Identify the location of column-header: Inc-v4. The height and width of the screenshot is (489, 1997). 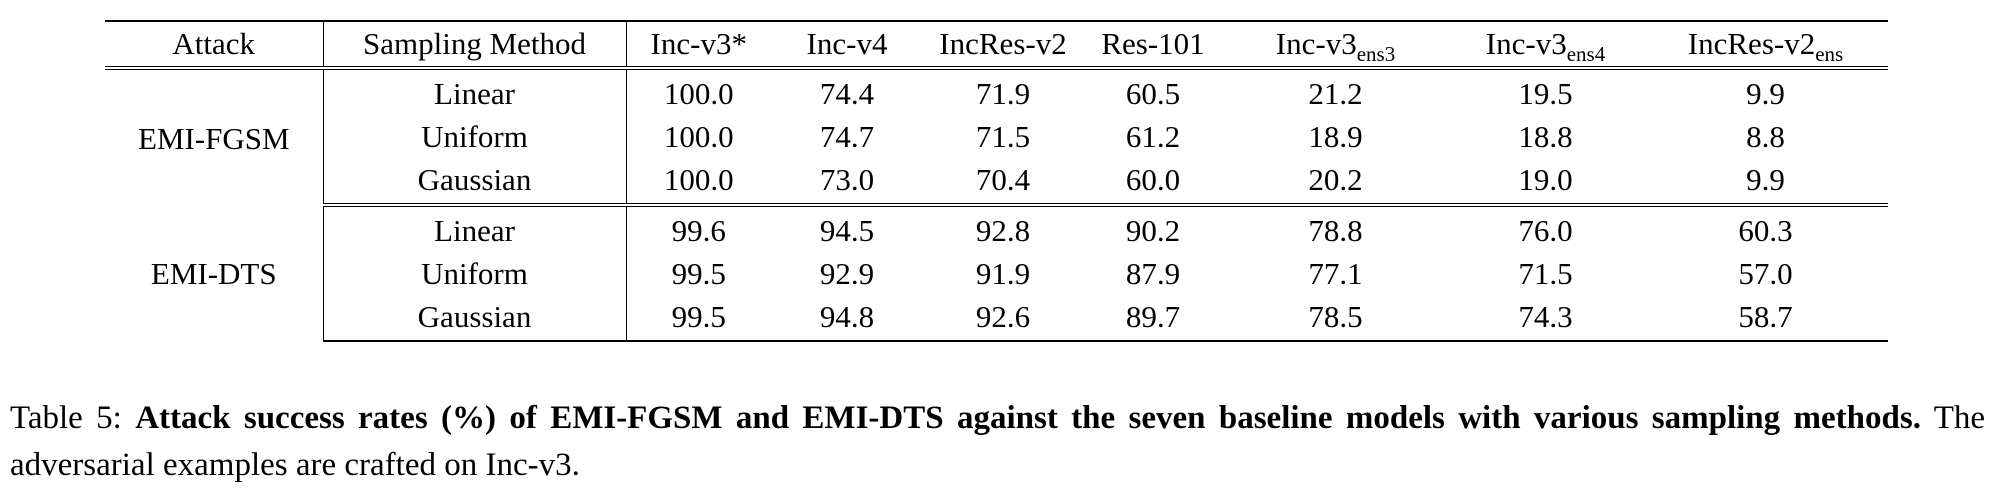
(847, 45).